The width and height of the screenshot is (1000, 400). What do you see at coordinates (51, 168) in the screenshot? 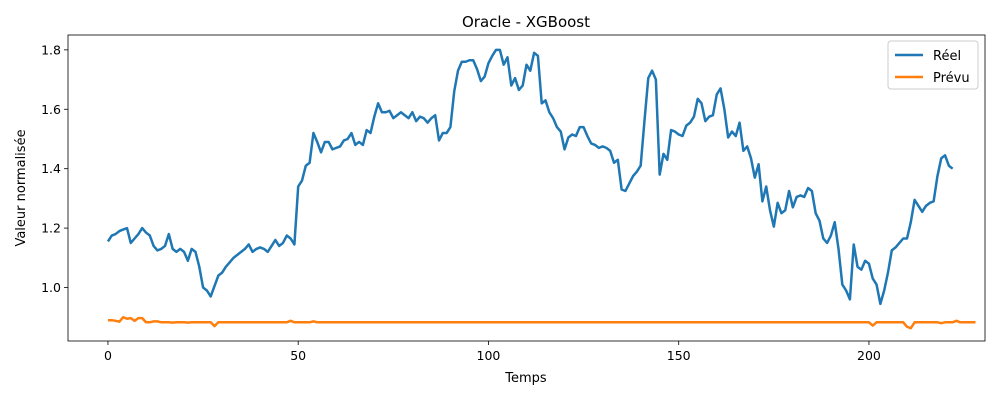
I see `y-tick-label: 1.4` at bounding box center [51, 168].